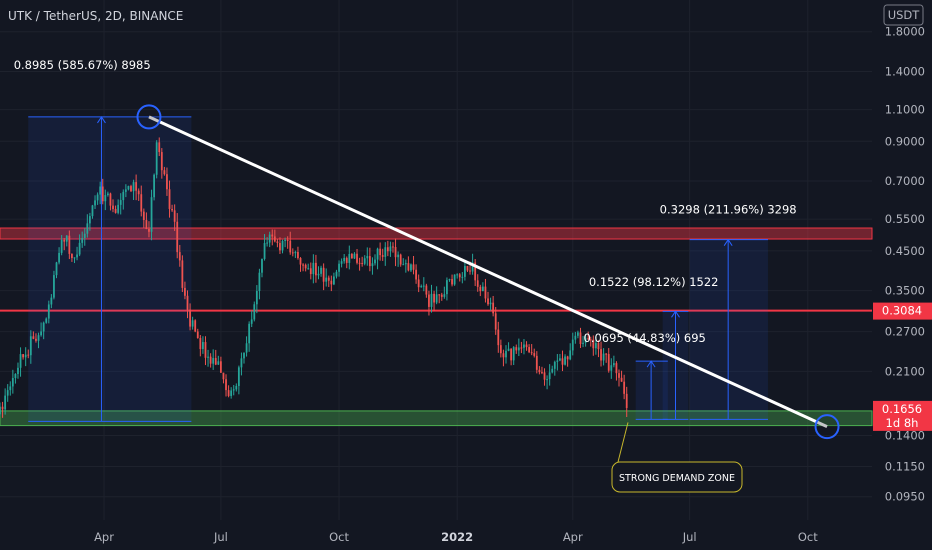 This screenshot has width=932, height=550. Describe the element at coordinates (902, 423) in the screenshot. I see `price-tag-sublabel: 1d 8h` at that location.